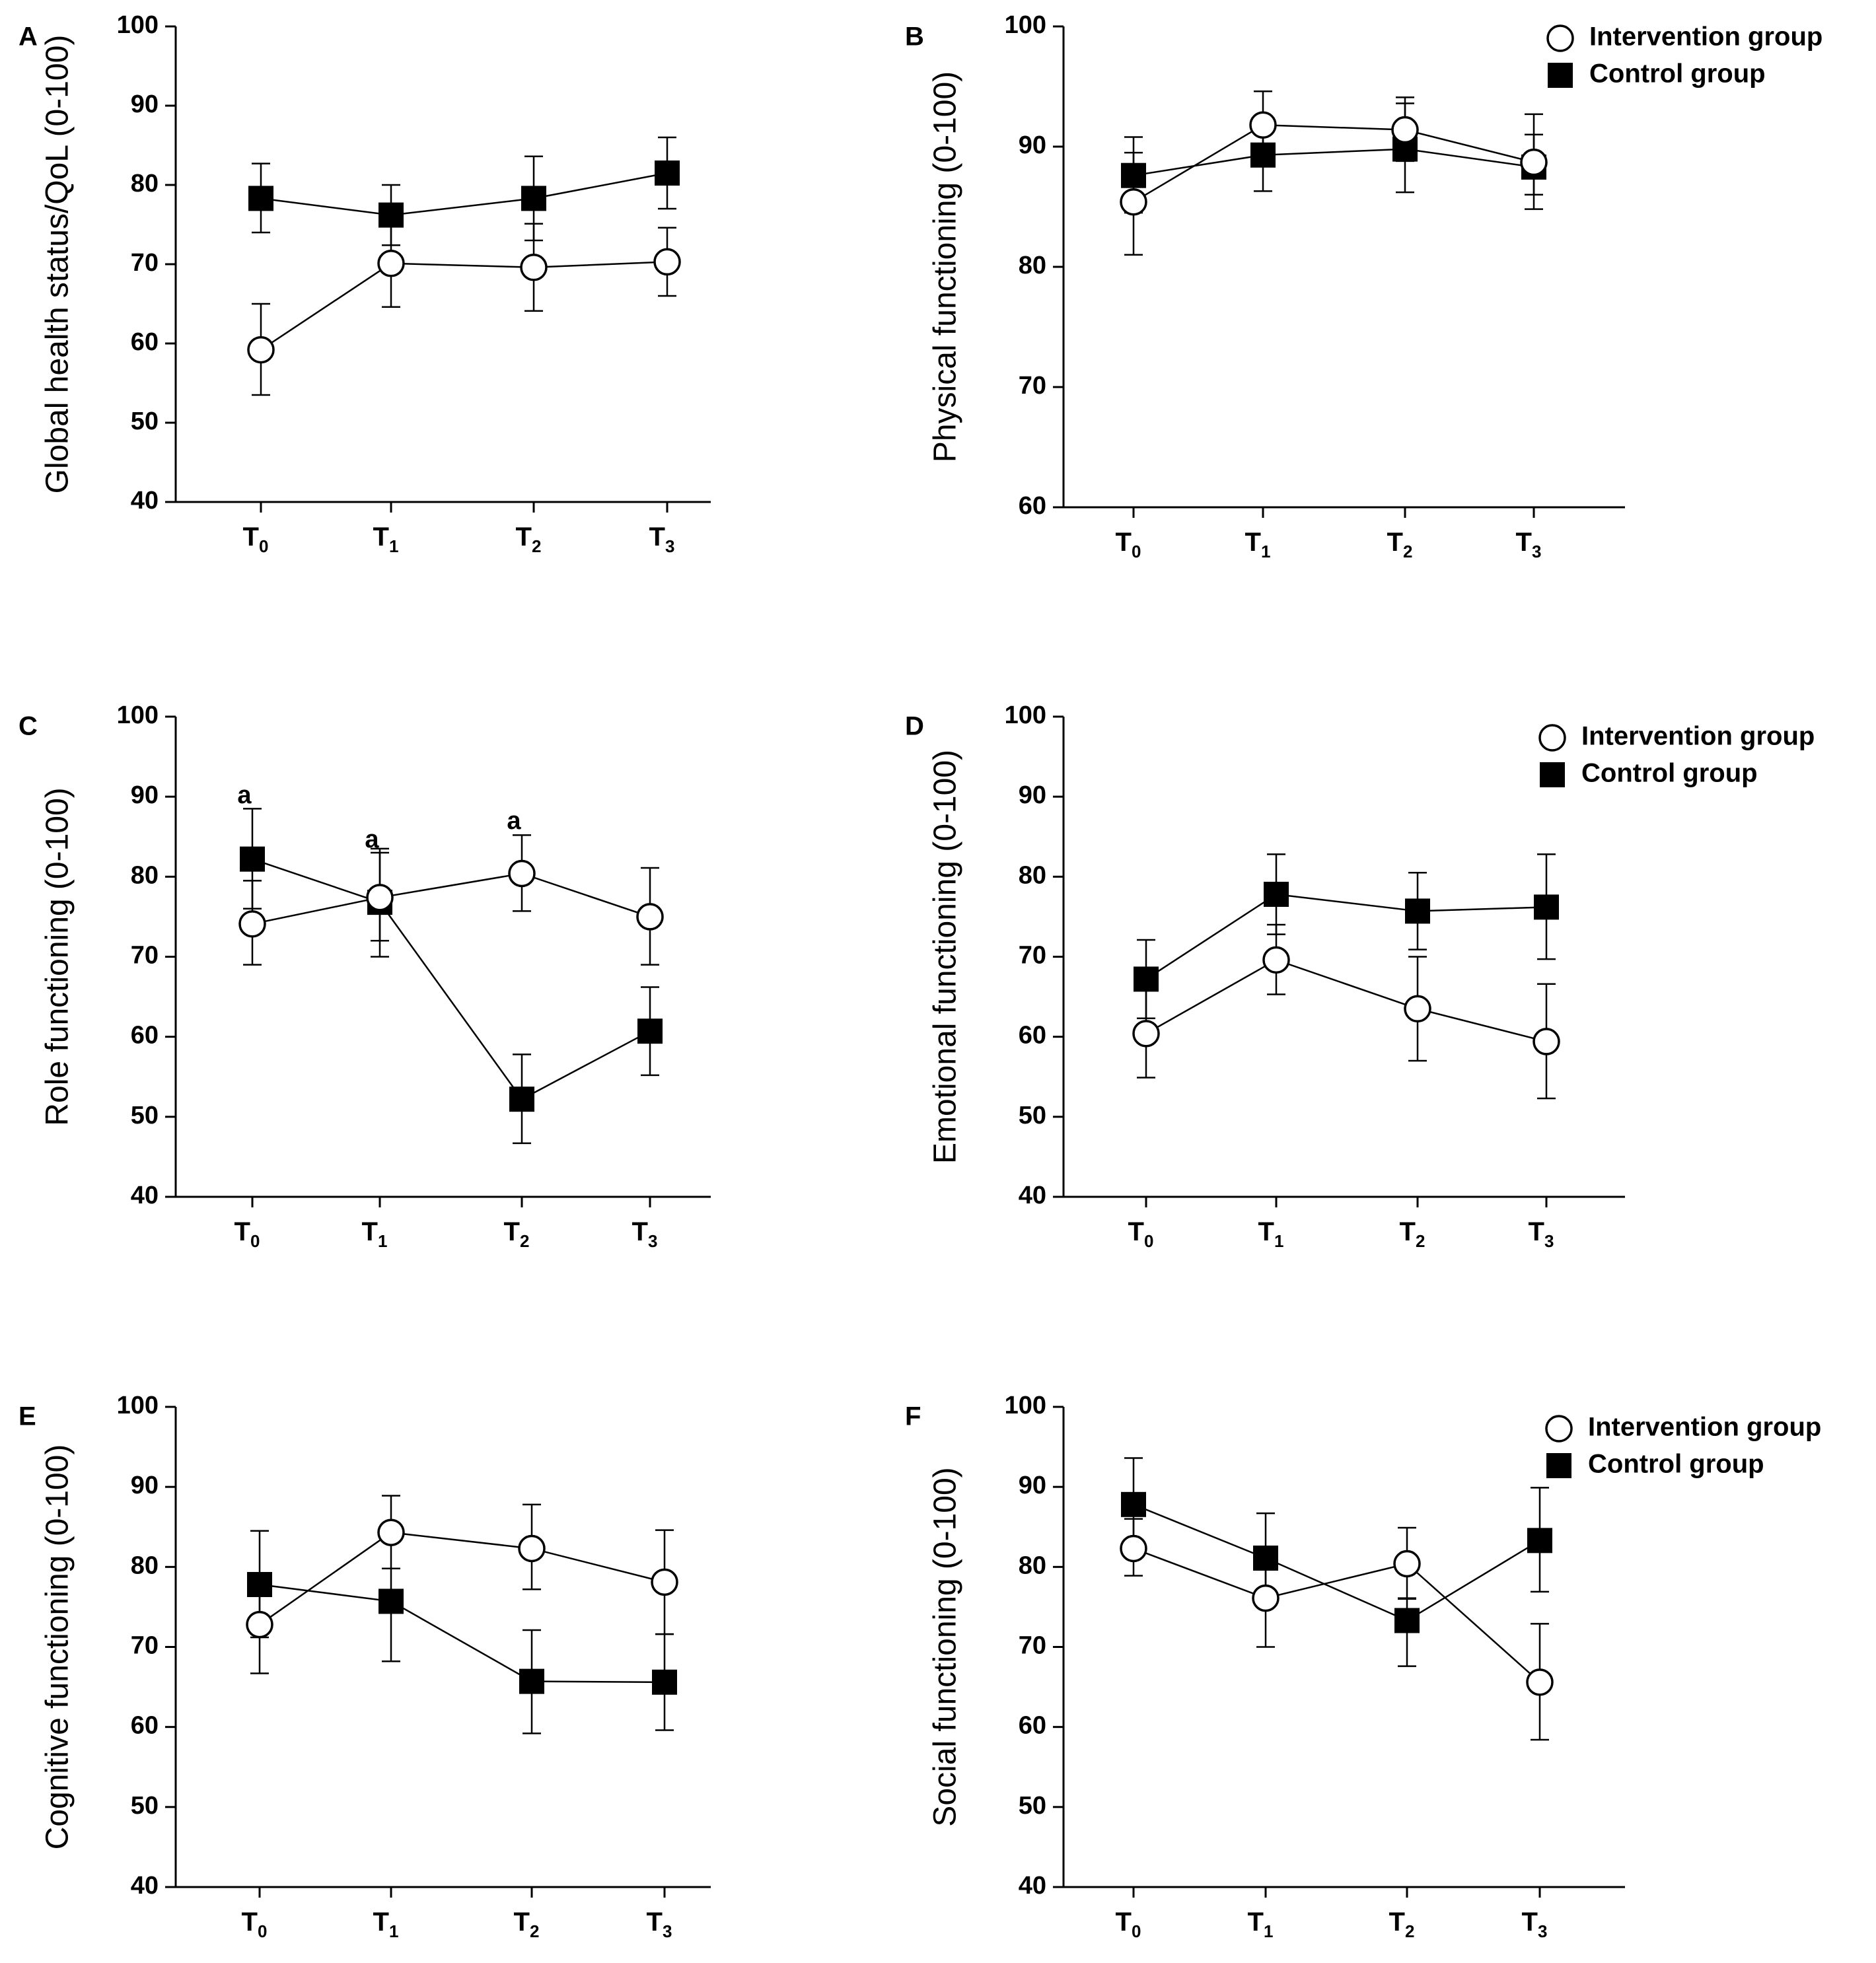 This screenshot has height=1963, width=1876. I want to click on panel-d-intervention-point, so click(1546, 1041).